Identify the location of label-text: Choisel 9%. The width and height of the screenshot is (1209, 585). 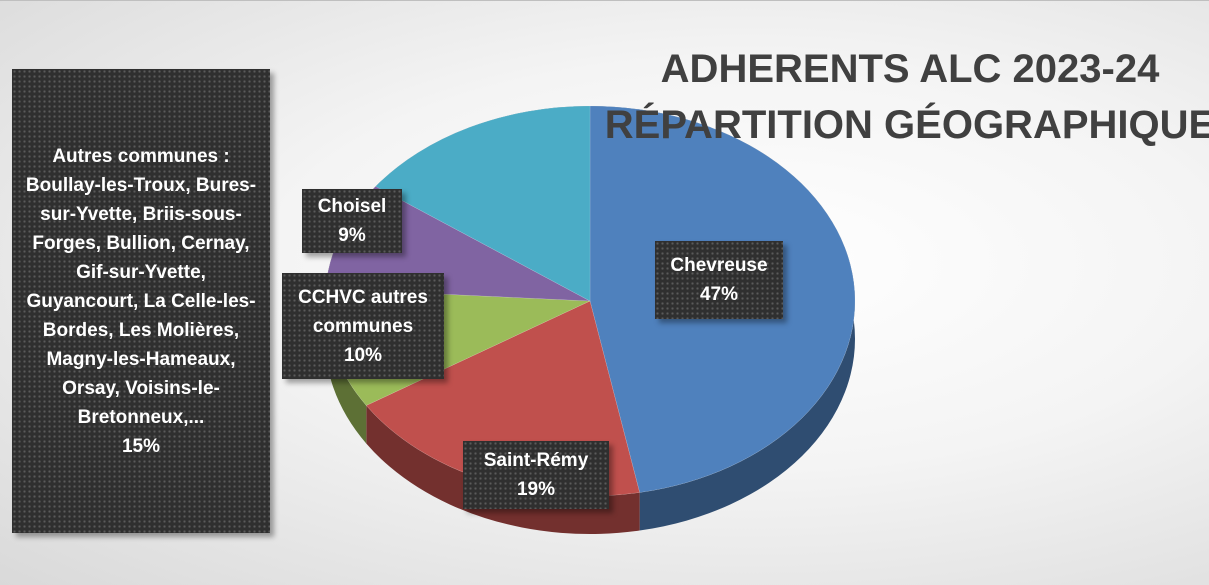
(352, 221).